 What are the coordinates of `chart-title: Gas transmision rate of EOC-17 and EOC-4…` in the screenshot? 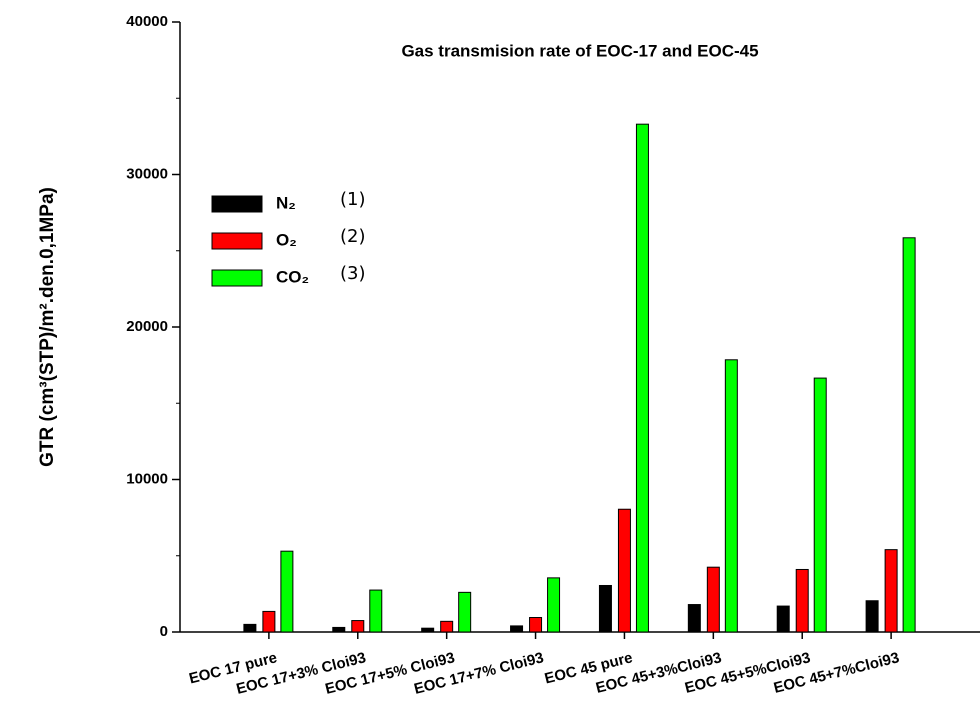 It's located at (579, 50).